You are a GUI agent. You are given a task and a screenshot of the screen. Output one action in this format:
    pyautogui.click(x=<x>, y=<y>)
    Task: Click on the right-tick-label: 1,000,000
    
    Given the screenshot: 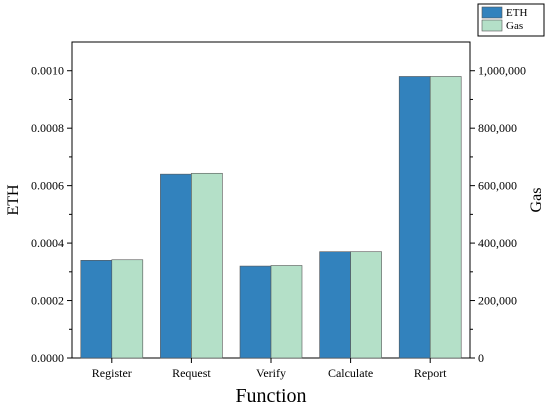 What is the action you would take?
    pyautogui.click(x=502, y=71)
    